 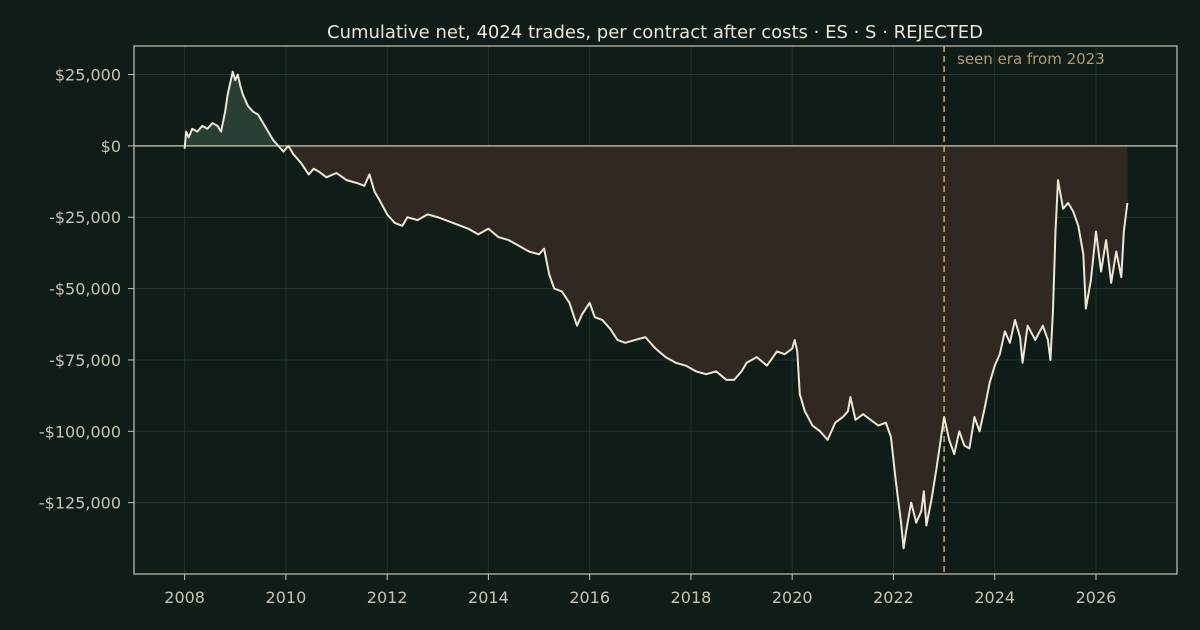 What do you see at coordinates (85, 360) in the screenshot?
I see `y-tick-label: -$75,000` at bounding box center [85, 360].